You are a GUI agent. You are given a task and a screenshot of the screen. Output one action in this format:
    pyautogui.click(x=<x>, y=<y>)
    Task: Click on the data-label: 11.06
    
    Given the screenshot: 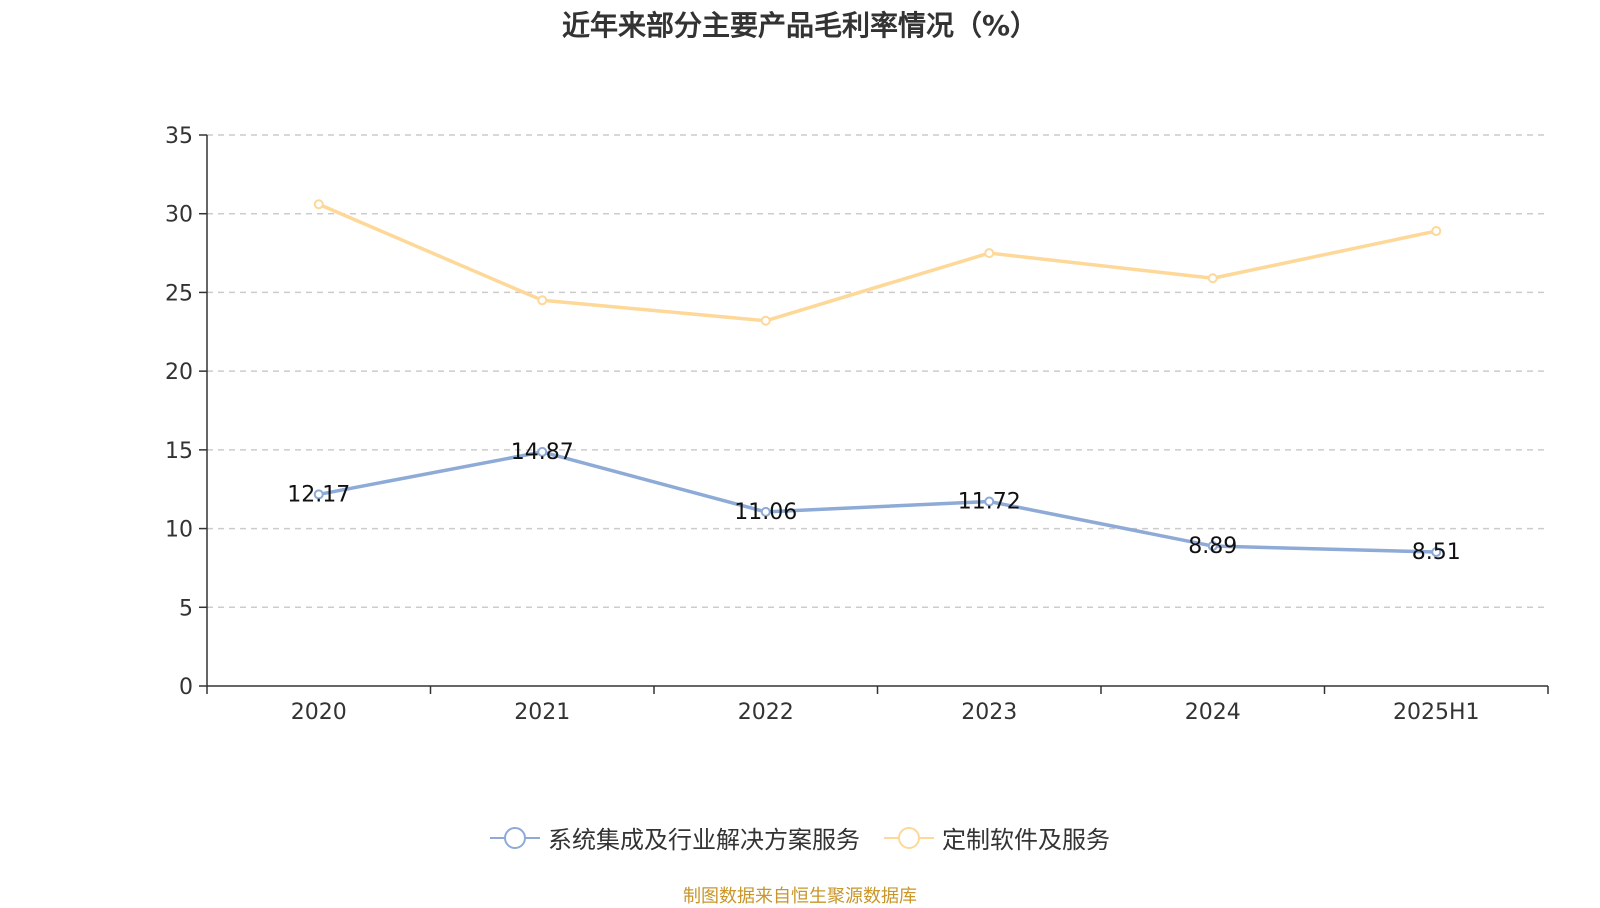 What is the action you would take?
    pyautogui.click(x=765, y=512)
    